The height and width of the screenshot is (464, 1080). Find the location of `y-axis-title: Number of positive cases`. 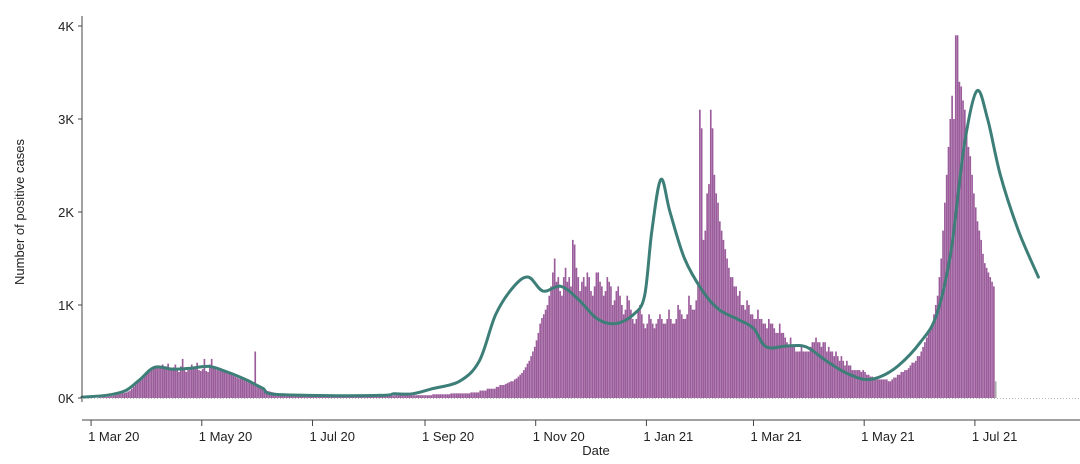

y-axis-title: Number of positive cases is located at coordinates (19, 212).